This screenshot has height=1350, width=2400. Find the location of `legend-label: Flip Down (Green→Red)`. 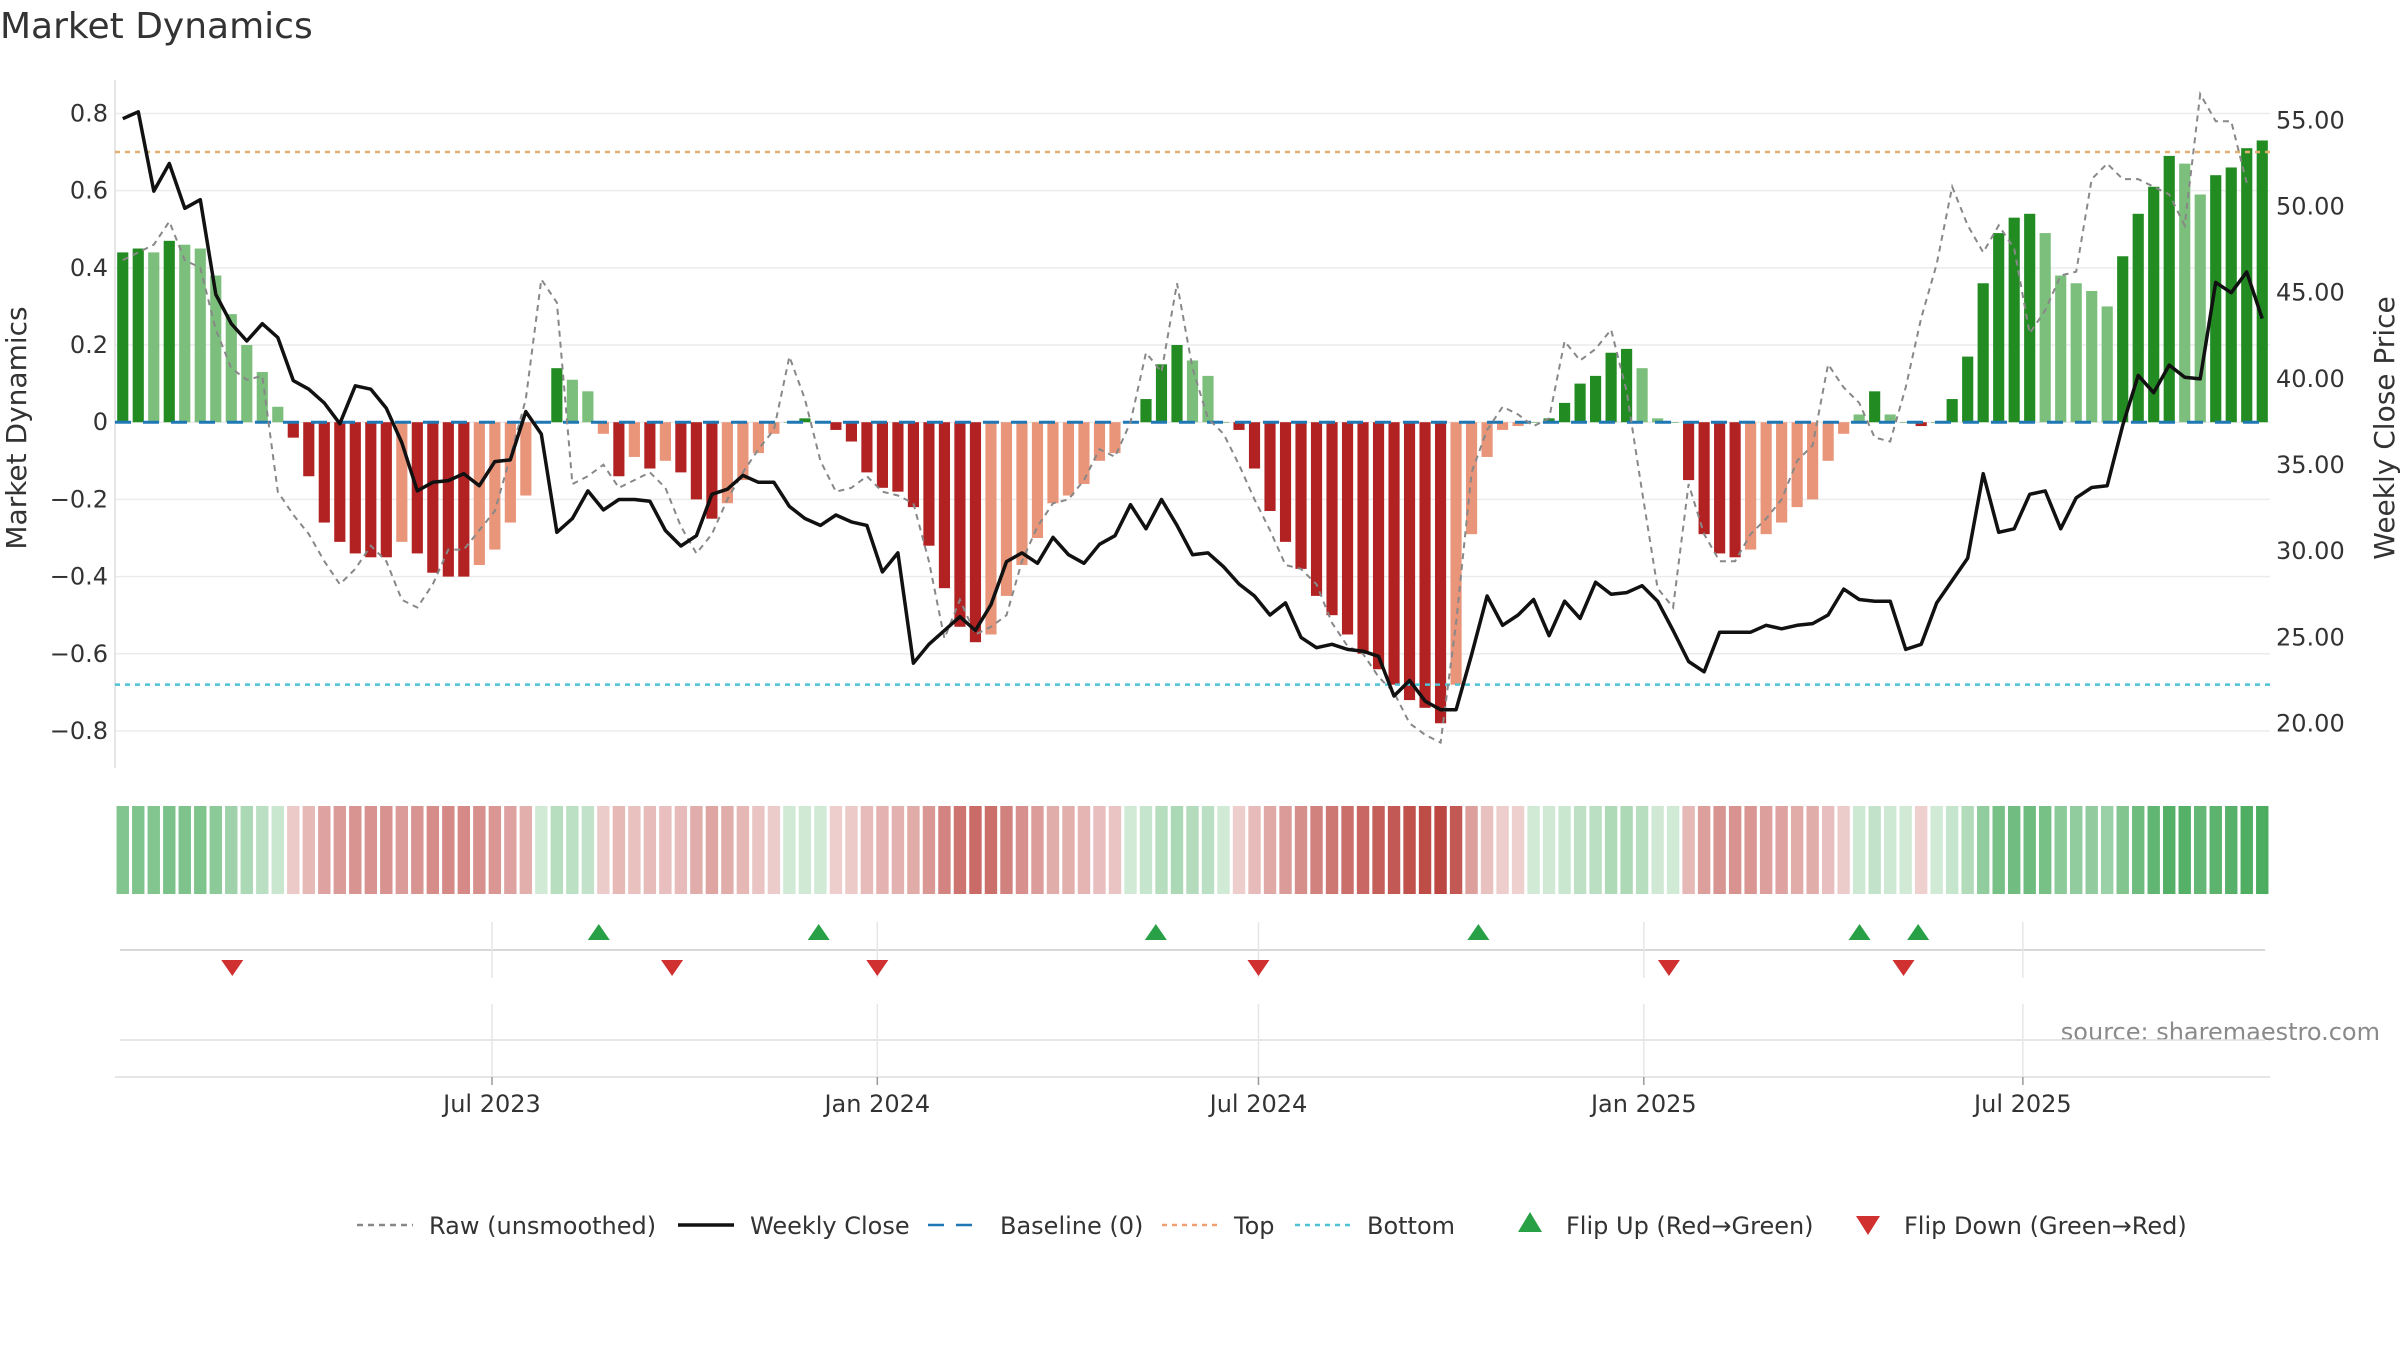

legend-label: Flip Down (Green→Red) is located at coordinates (2045, 1226).